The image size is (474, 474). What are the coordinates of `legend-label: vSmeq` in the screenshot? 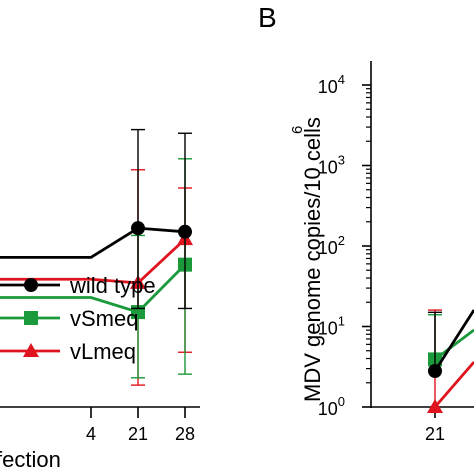 It's located at (104, 318).